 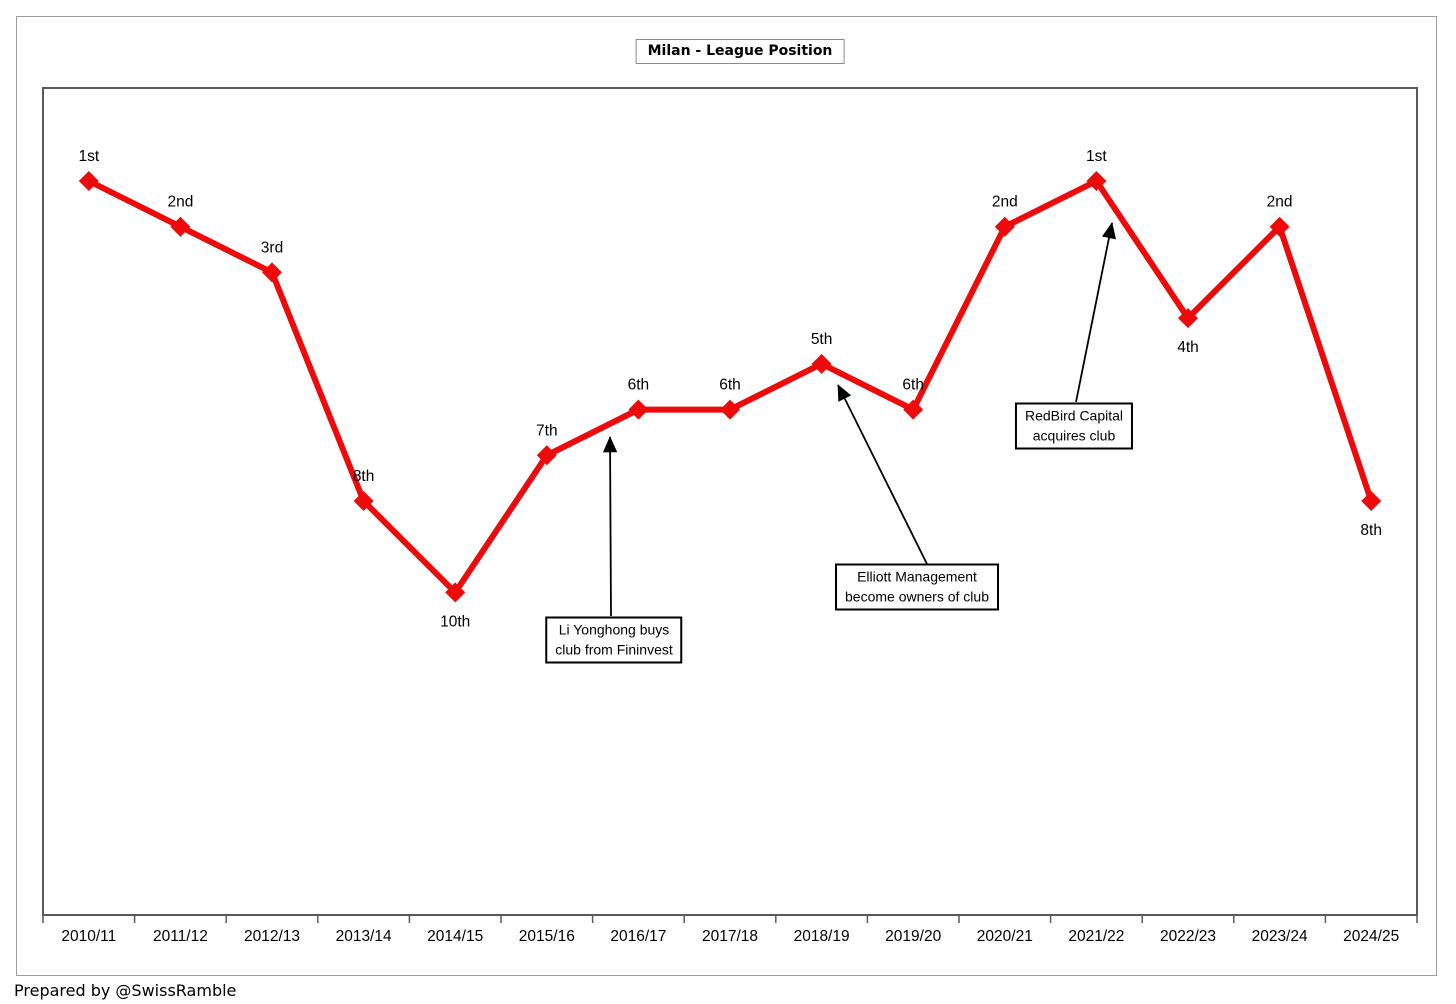 I want to click on annotation-text-line: become owners of club, so click(x=917, y=596).